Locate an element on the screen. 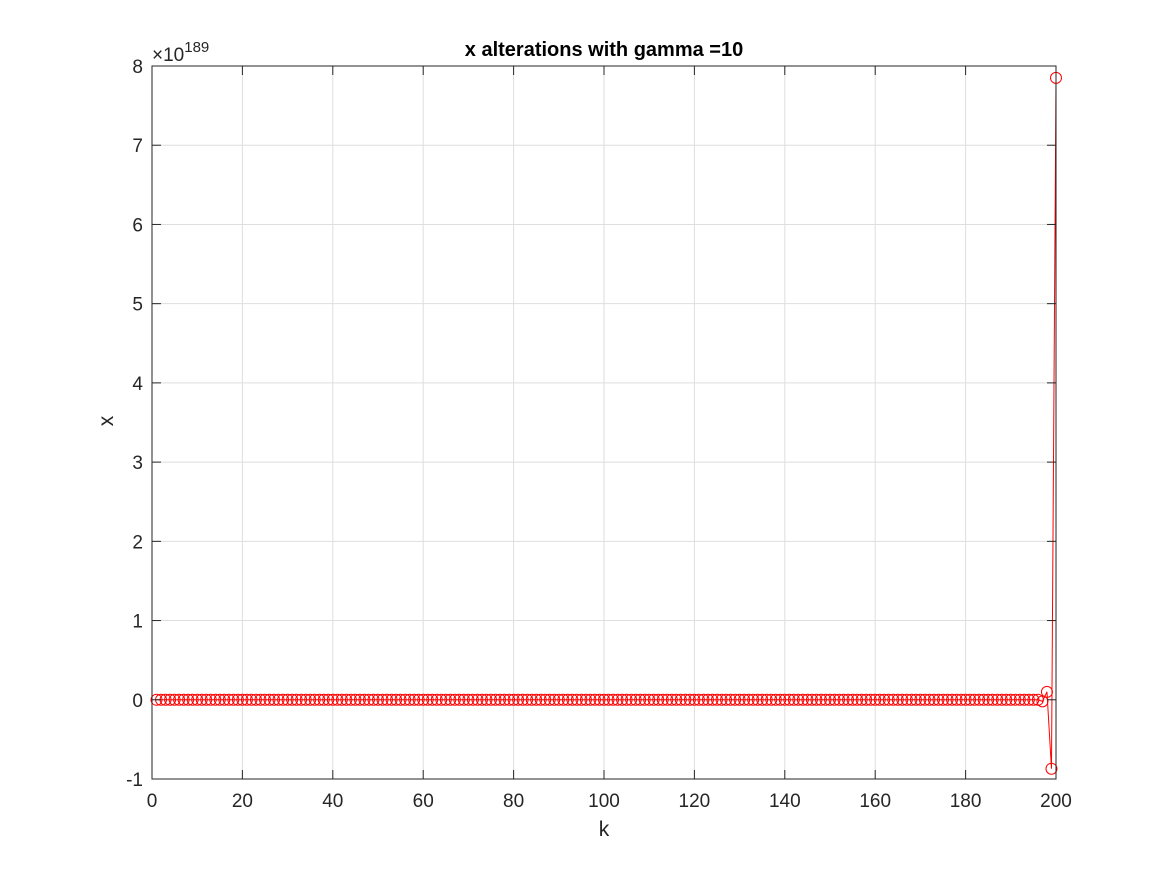  x-tick-label: 60 is located at coordinates (423, 801).